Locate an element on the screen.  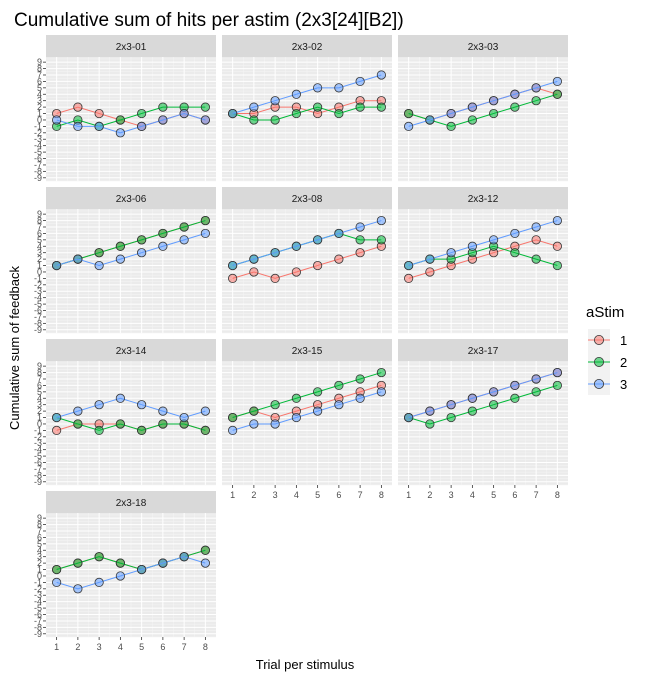
y-tick-label: 4 is located at coordinates (39, 550).